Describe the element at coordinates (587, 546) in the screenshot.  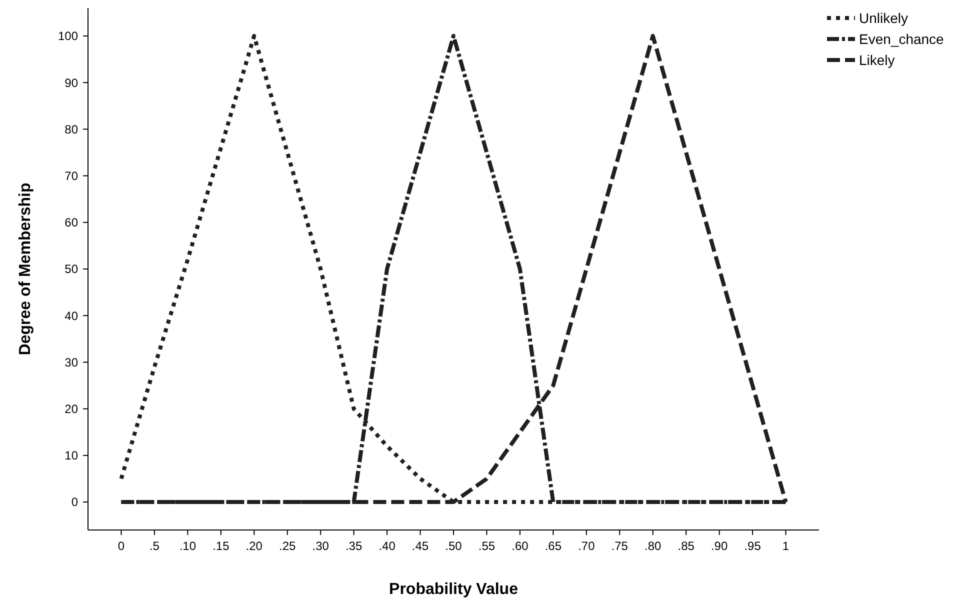
I see `x-tick-label: .70` at that location.